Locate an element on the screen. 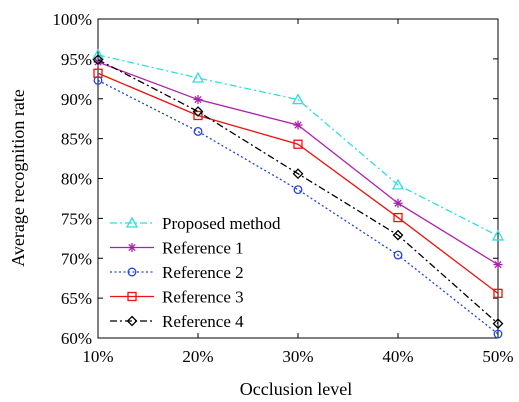 The height and width of the screenshot is (402, 519). y-tick-label: 100% is located at coordinates (72, 19).